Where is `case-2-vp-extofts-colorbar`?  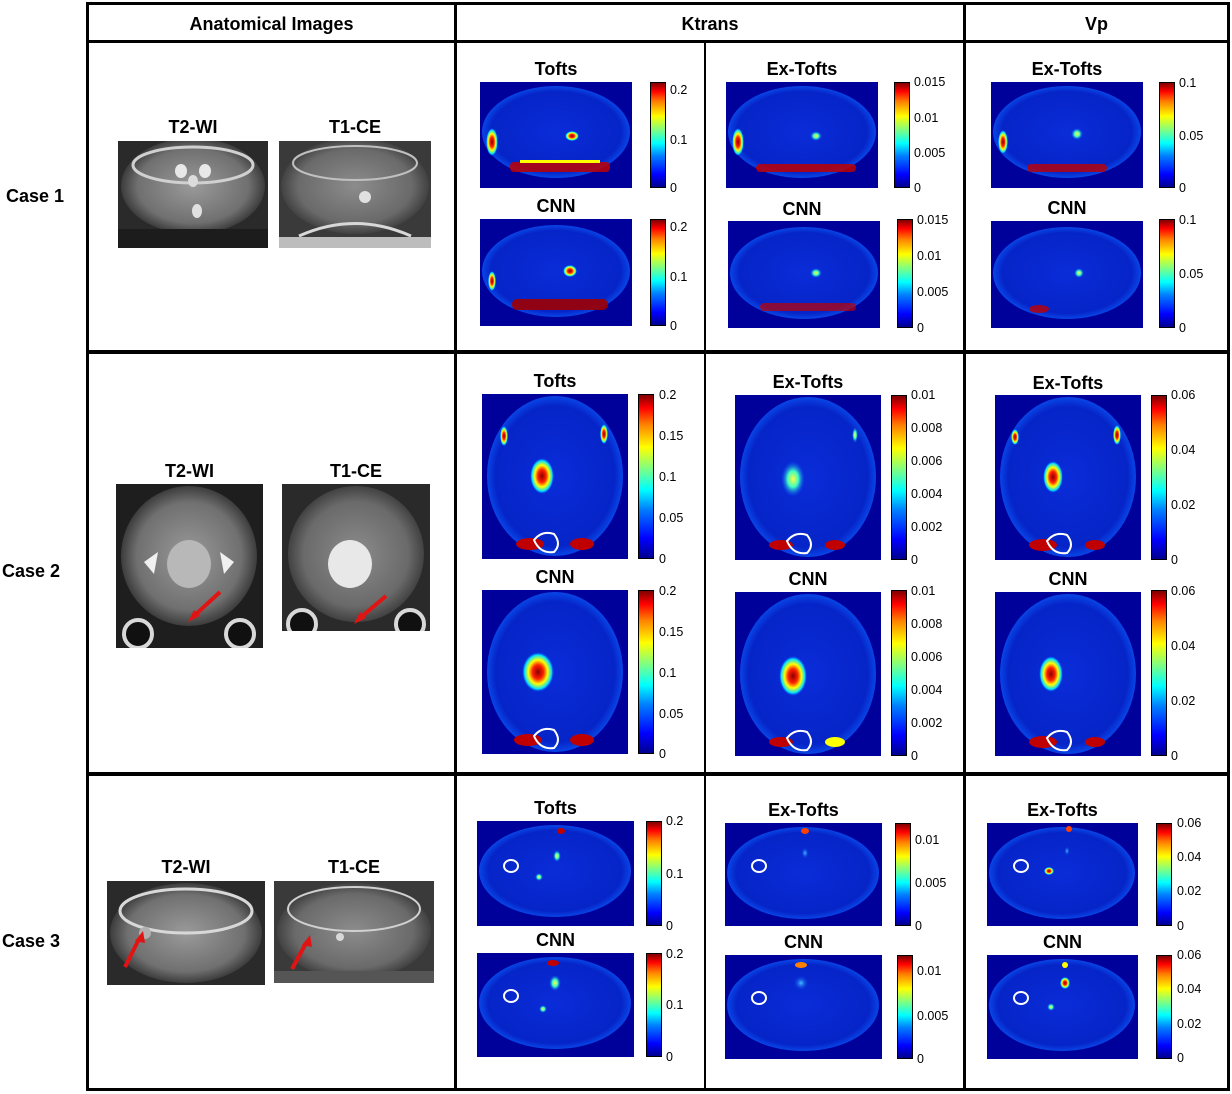 case-2-vp-extofts-colorbar is located at coordinates (1159, 477).